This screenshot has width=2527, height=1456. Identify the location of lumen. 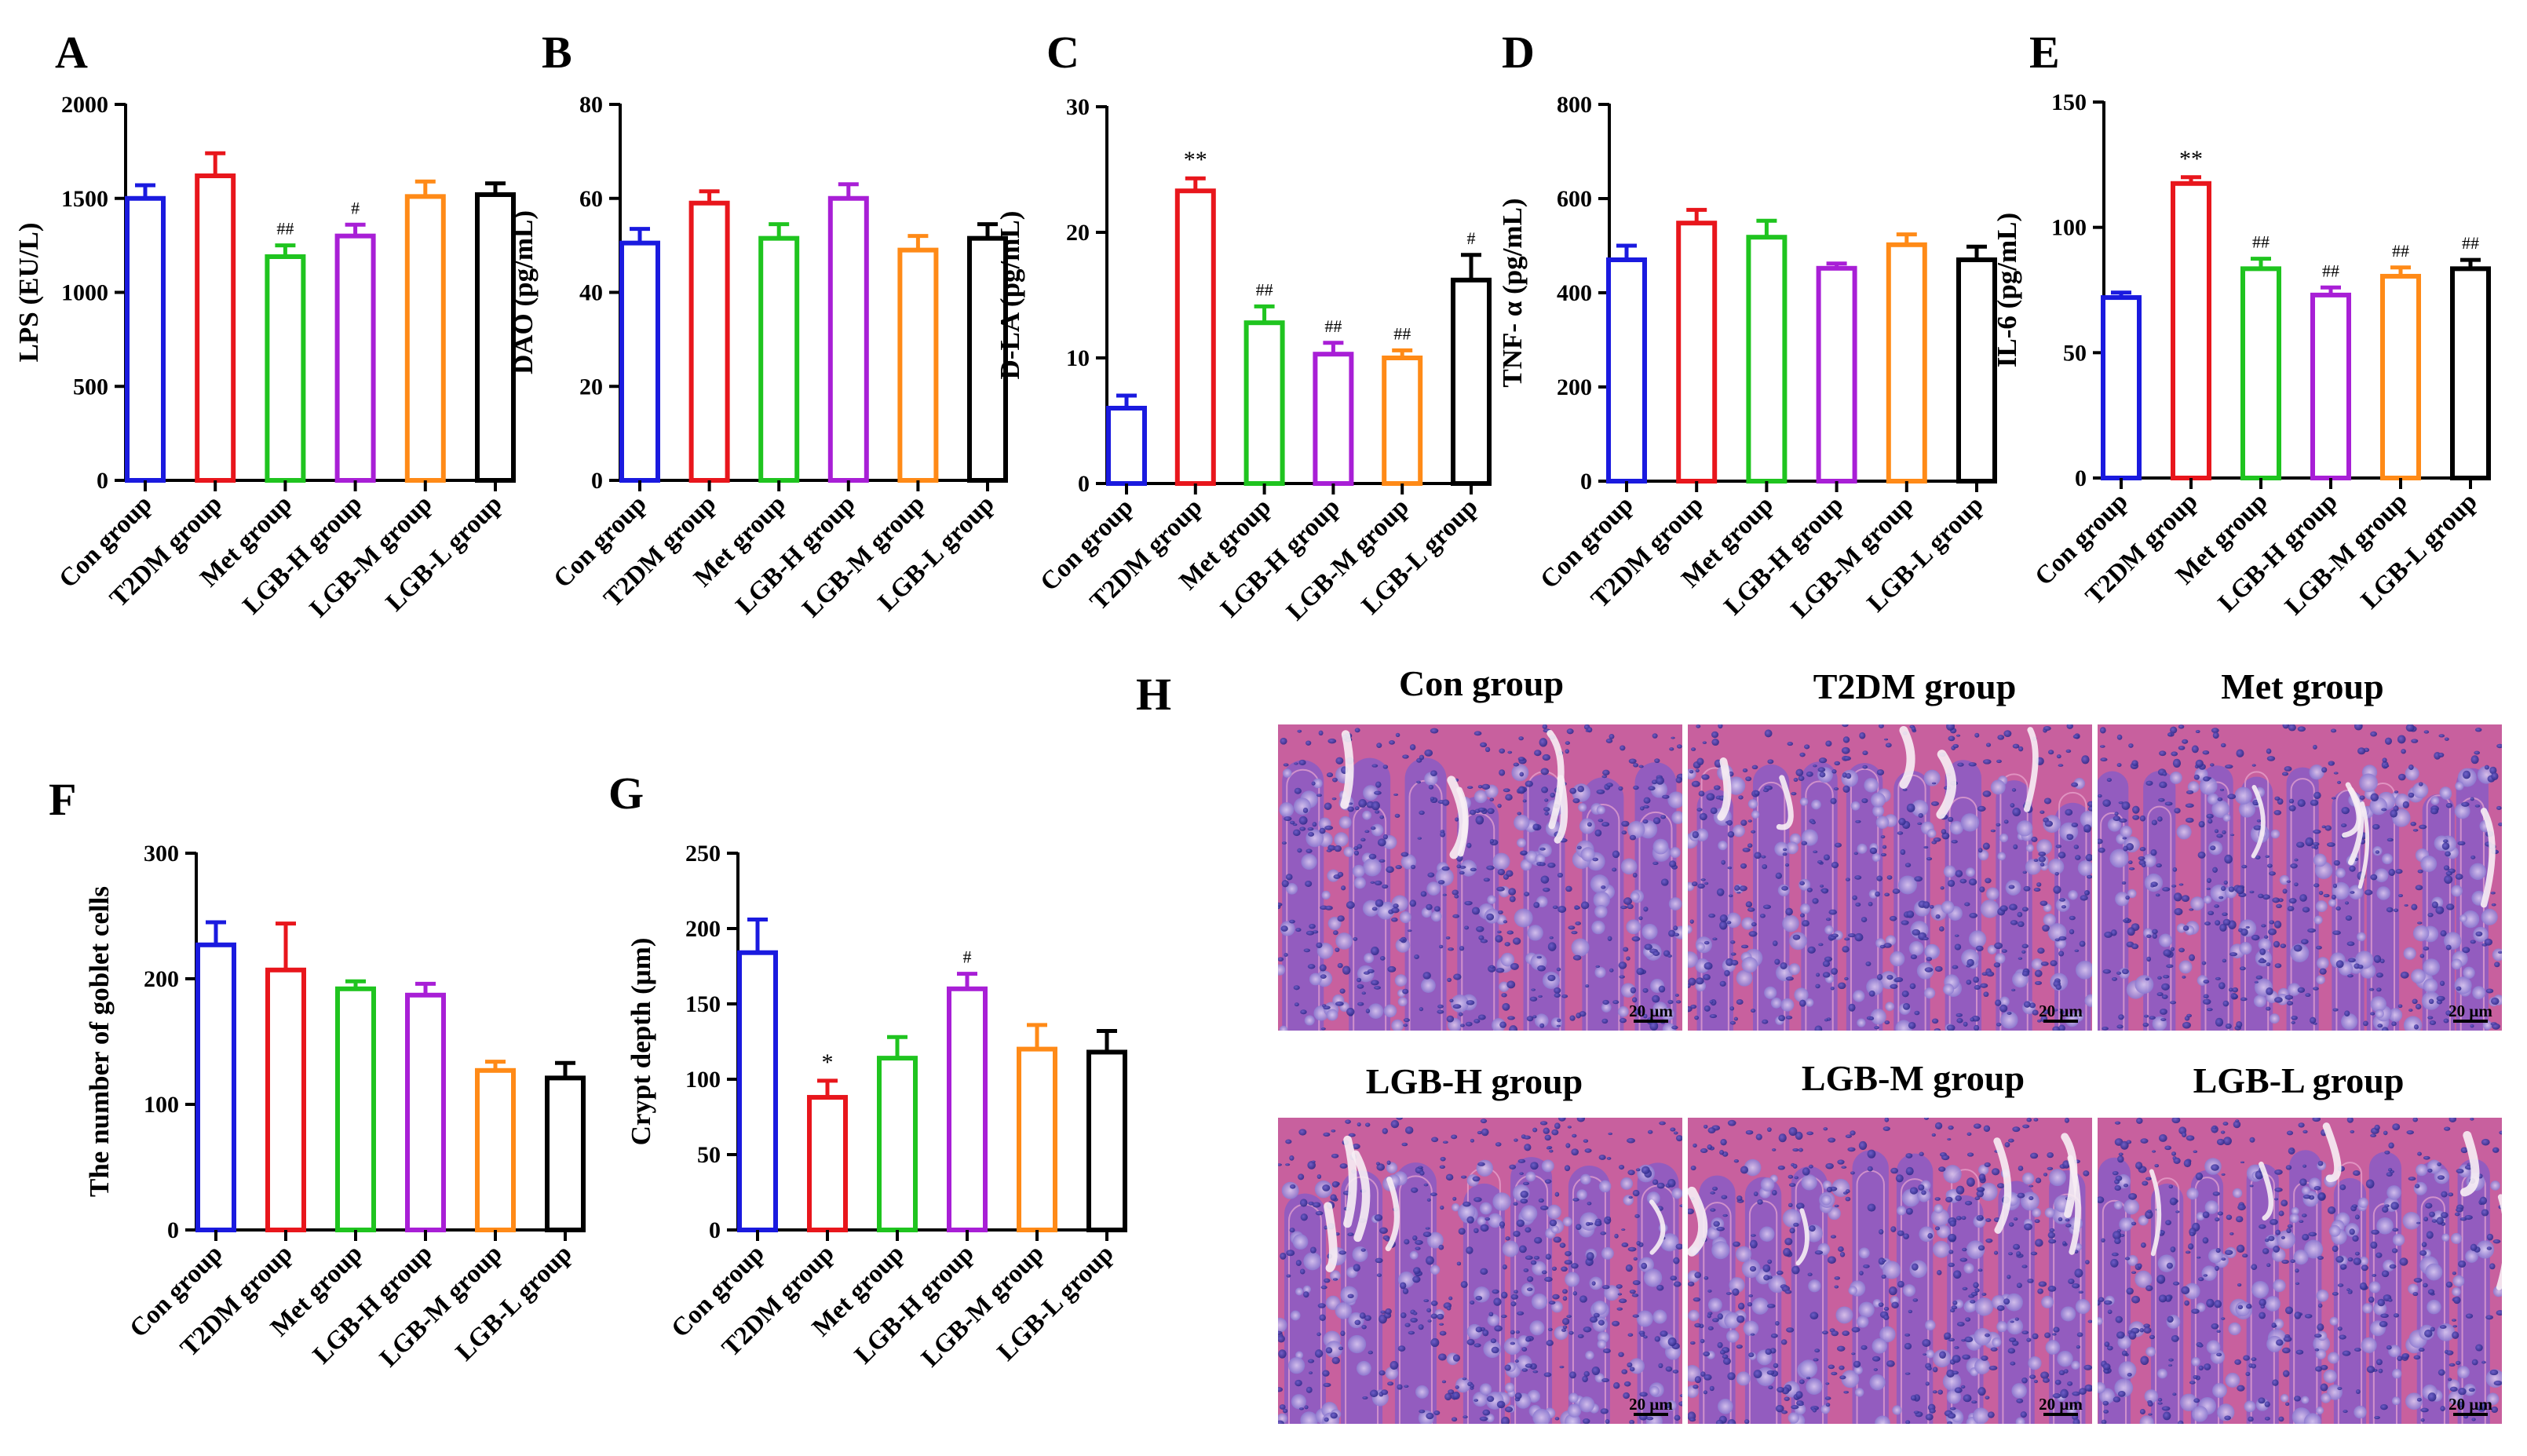
(1350, 1181).